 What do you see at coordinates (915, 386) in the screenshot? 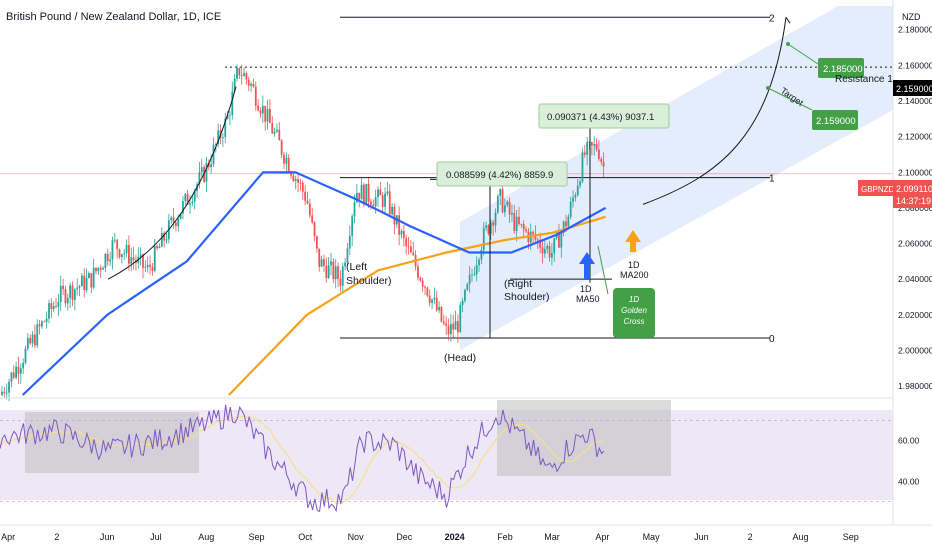
I see `price-tick-label: 1.980000` at bounding box center [915, 386].